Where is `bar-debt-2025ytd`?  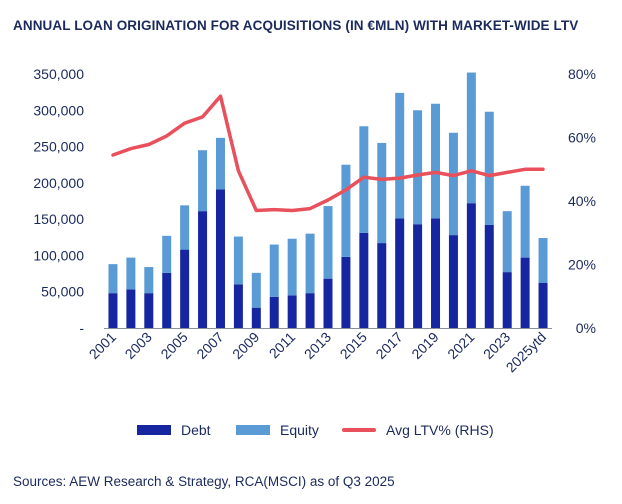
bar-debt-2025ytd is located at coordinates (543, 305).